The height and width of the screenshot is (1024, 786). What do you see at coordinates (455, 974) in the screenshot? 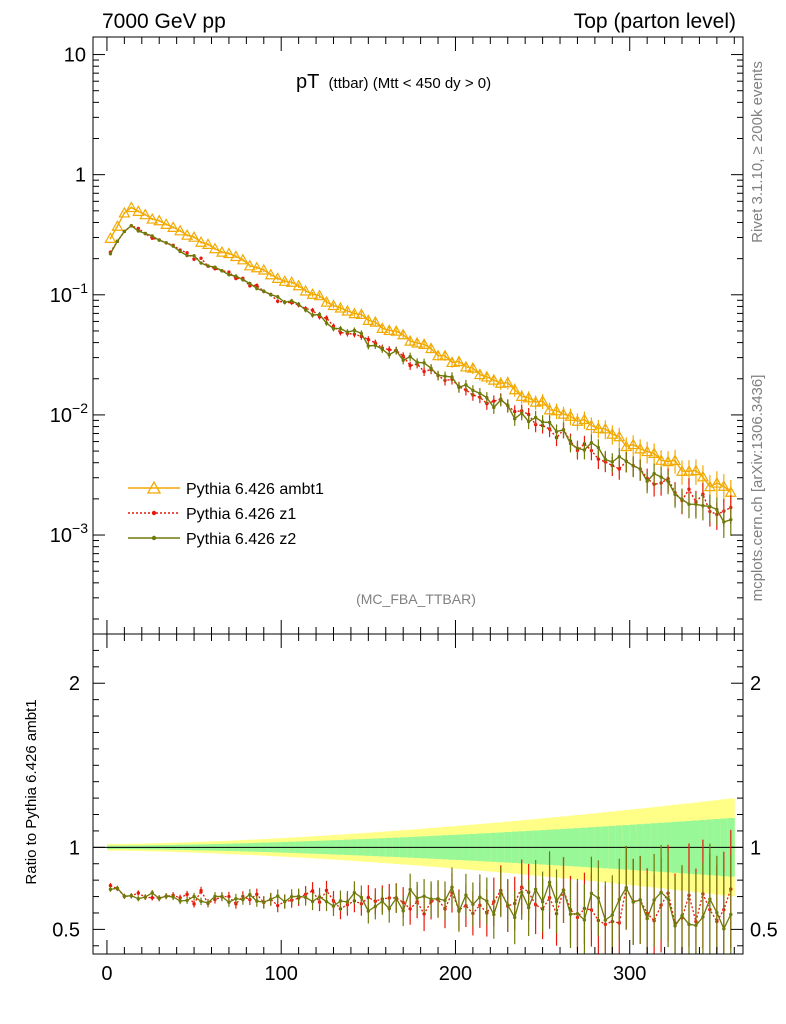
I see `x-tick-label: 200` at bounding box center [455, 974].